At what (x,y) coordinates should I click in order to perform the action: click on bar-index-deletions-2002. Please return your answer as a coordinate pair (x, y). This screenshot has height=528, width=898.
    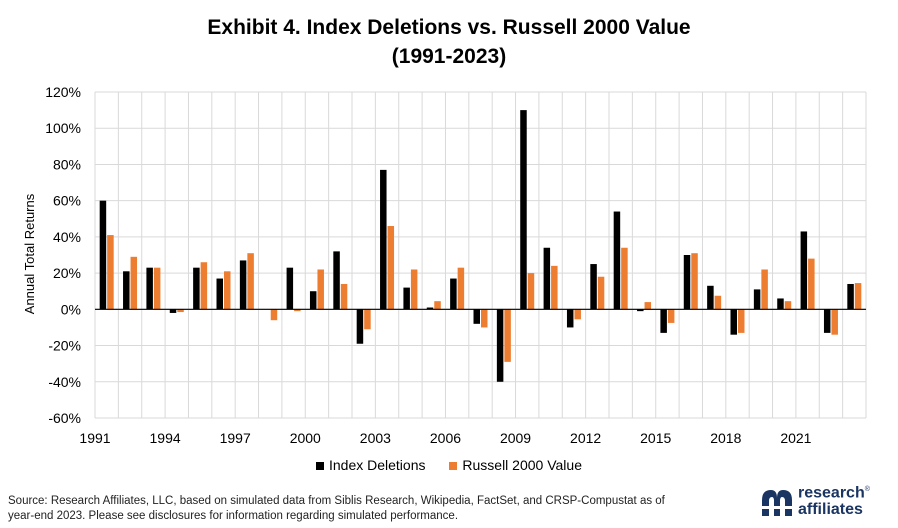
    Looking at the image, I should click on (360, 326).